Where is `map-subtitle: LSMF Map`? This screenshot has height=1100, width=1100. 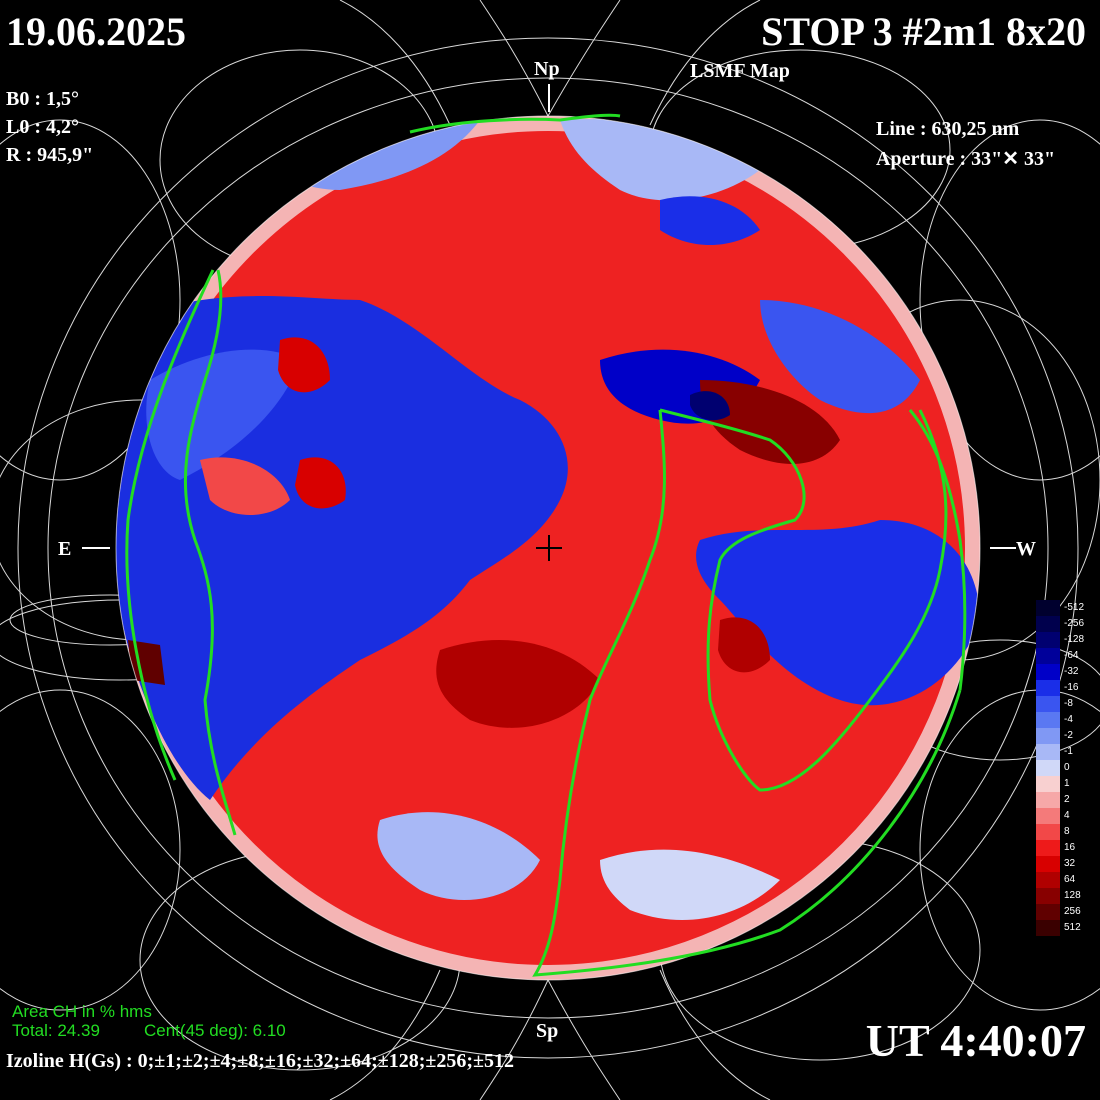 map-subtitle: LSMF Map is located at coordinates (740, 71).